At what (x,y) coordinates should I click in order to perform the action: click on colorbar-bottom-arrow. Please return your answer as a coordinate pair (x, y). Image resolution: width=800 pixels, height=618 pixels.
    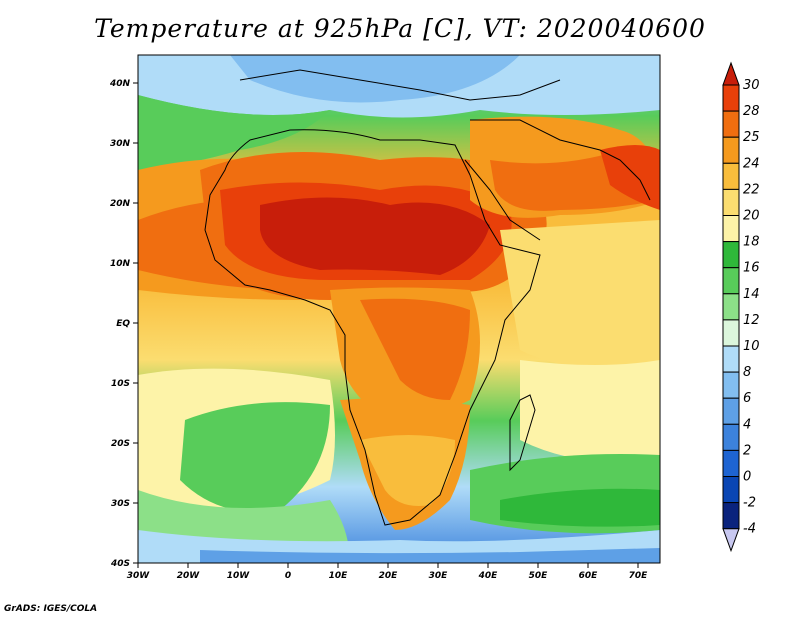
    Looking at the image, I should click on (731, 540).